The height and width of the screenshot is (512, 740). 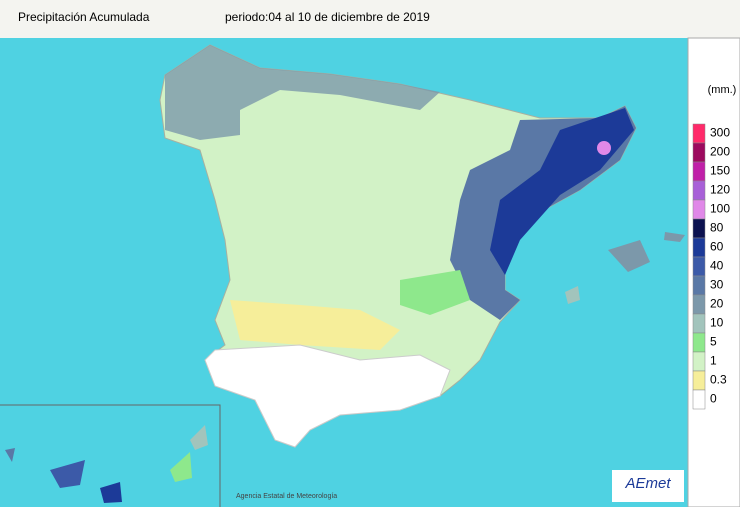 What do you see at coordinates (629, 256) in the screenshot?
I see `mallorca` at bounding box center [629, 256].